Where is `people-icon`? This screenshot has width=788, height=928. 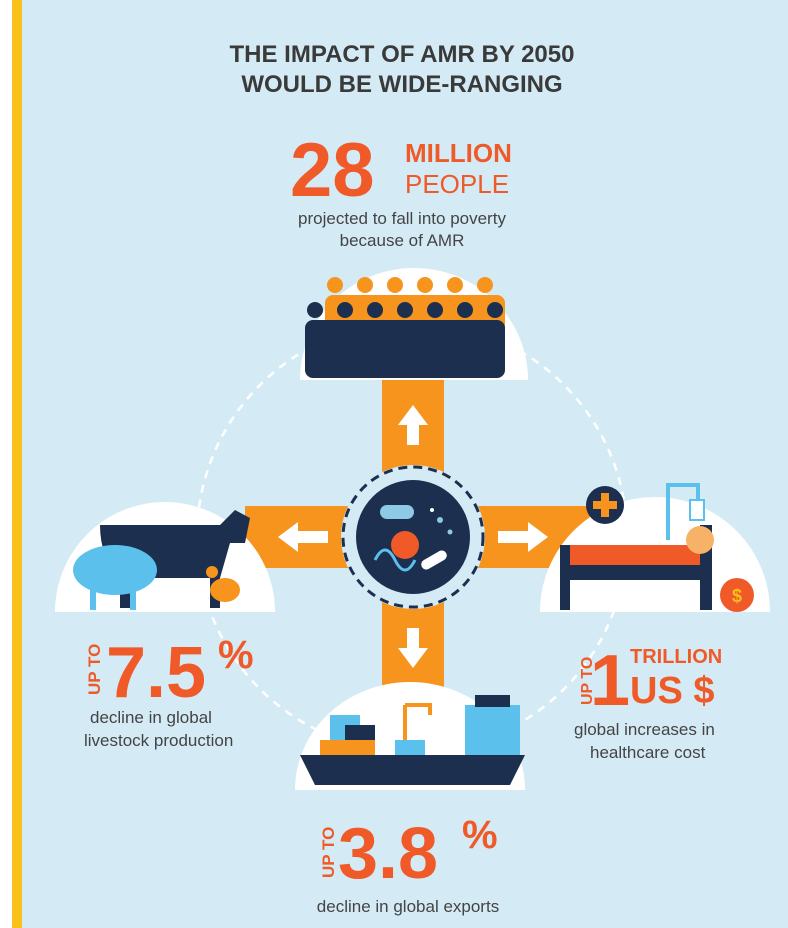 people-icon is located at coordinates (405, 327).